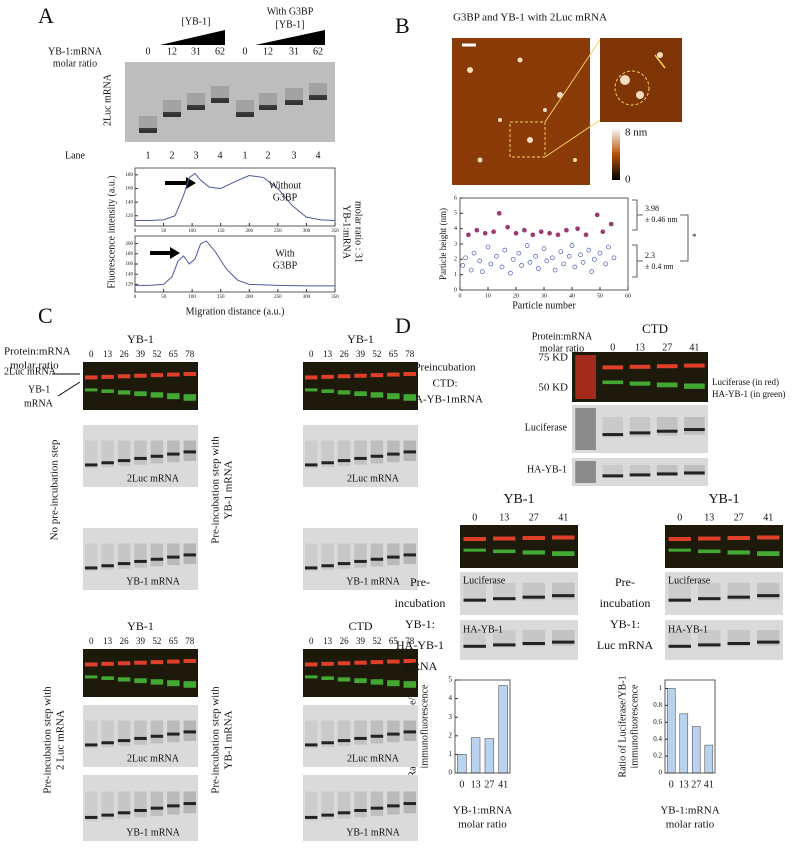  What do you see at coordinates (130, 216) in the screenshot?
I see `y-tick-label: 120` at bounding box center [130, 216].